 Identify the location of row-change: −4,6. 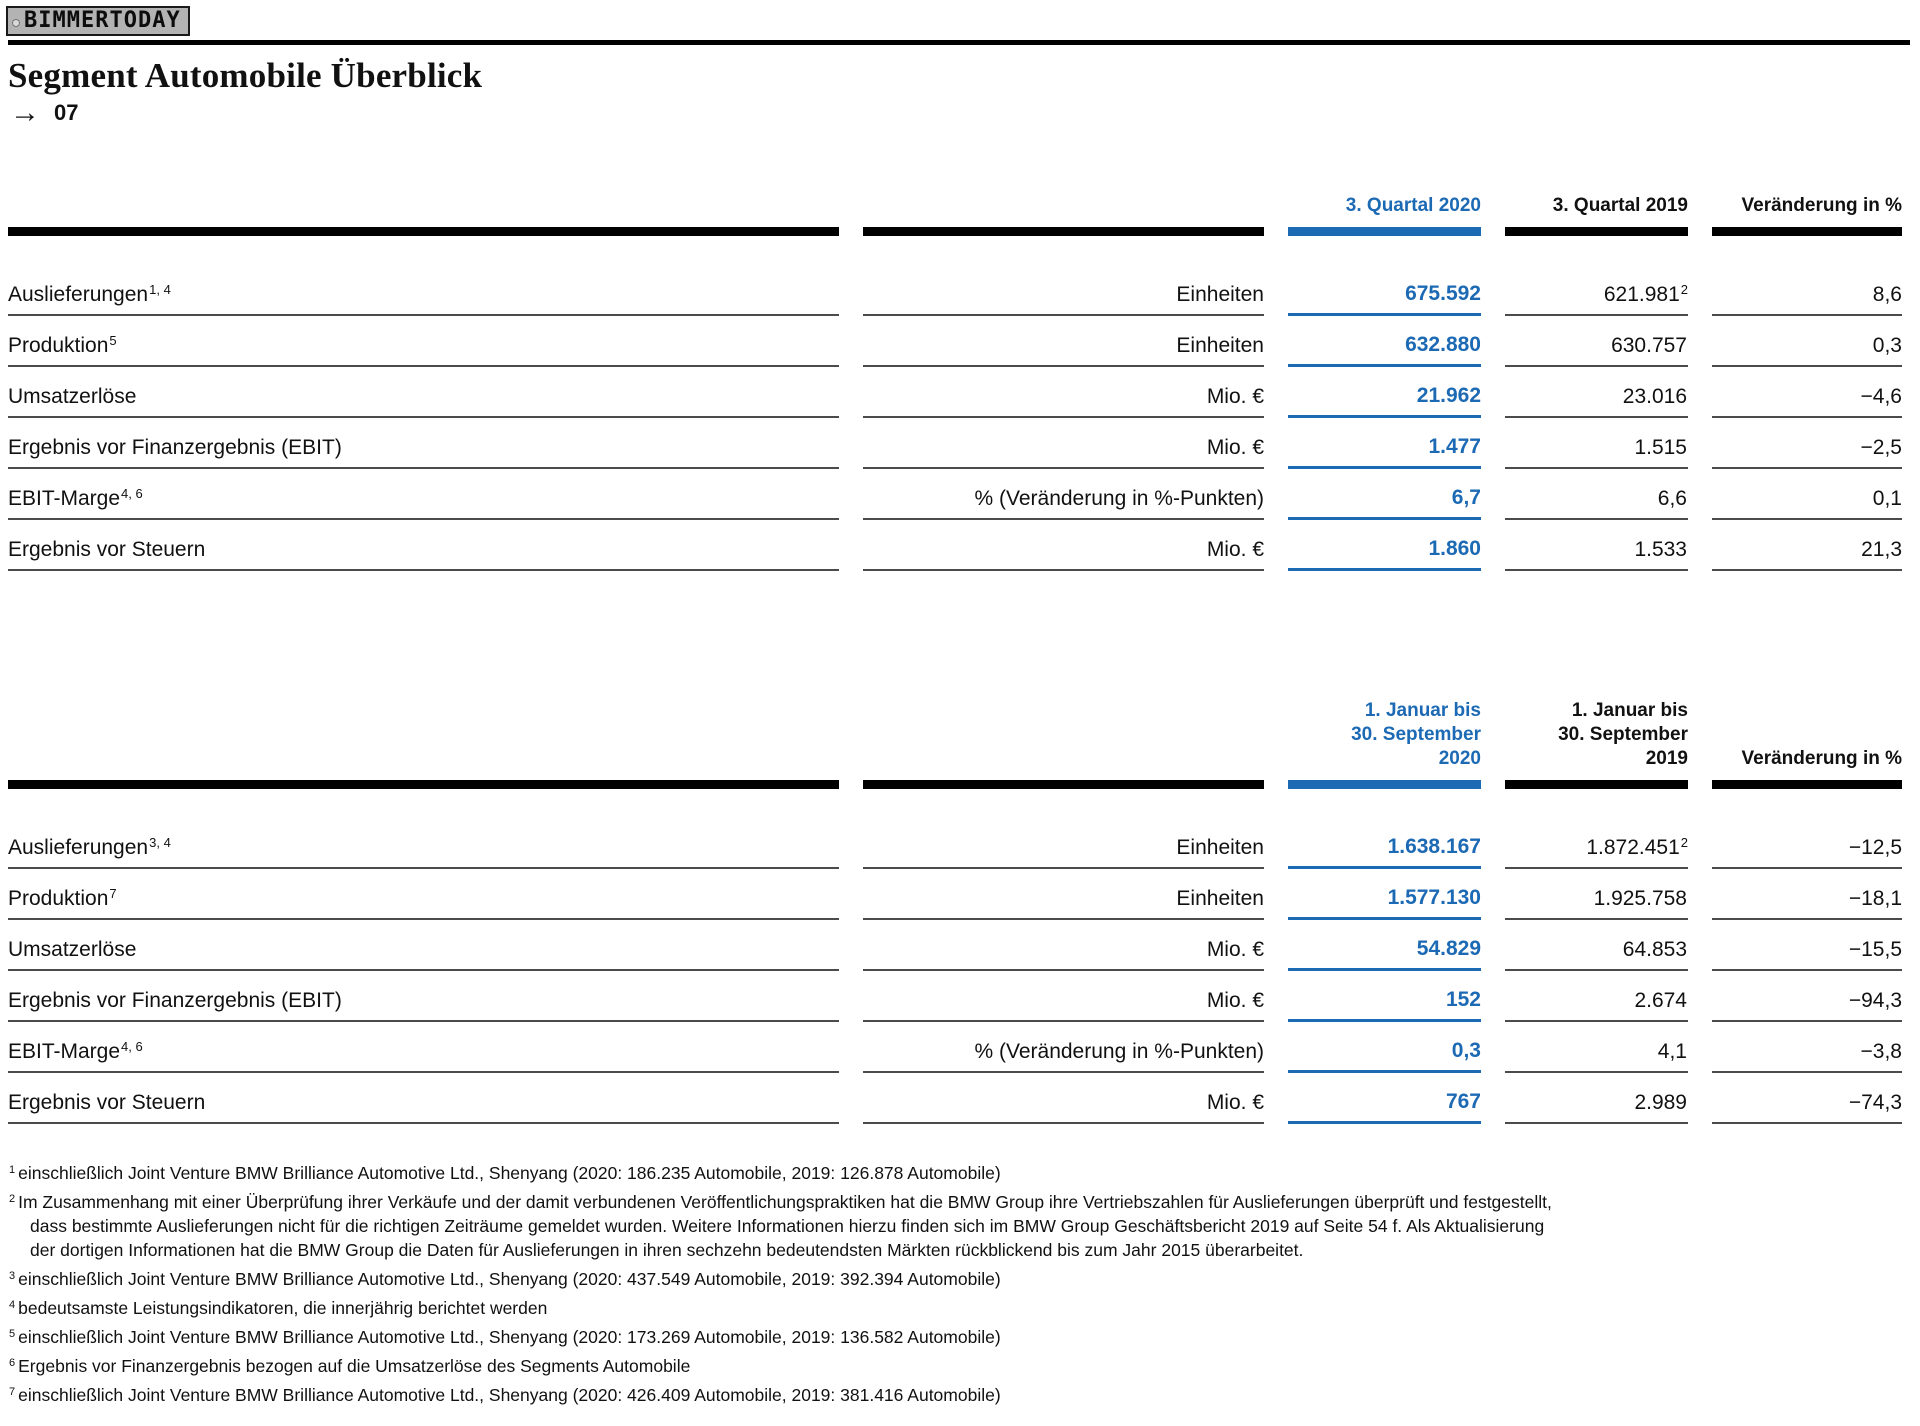
(1881, 396).